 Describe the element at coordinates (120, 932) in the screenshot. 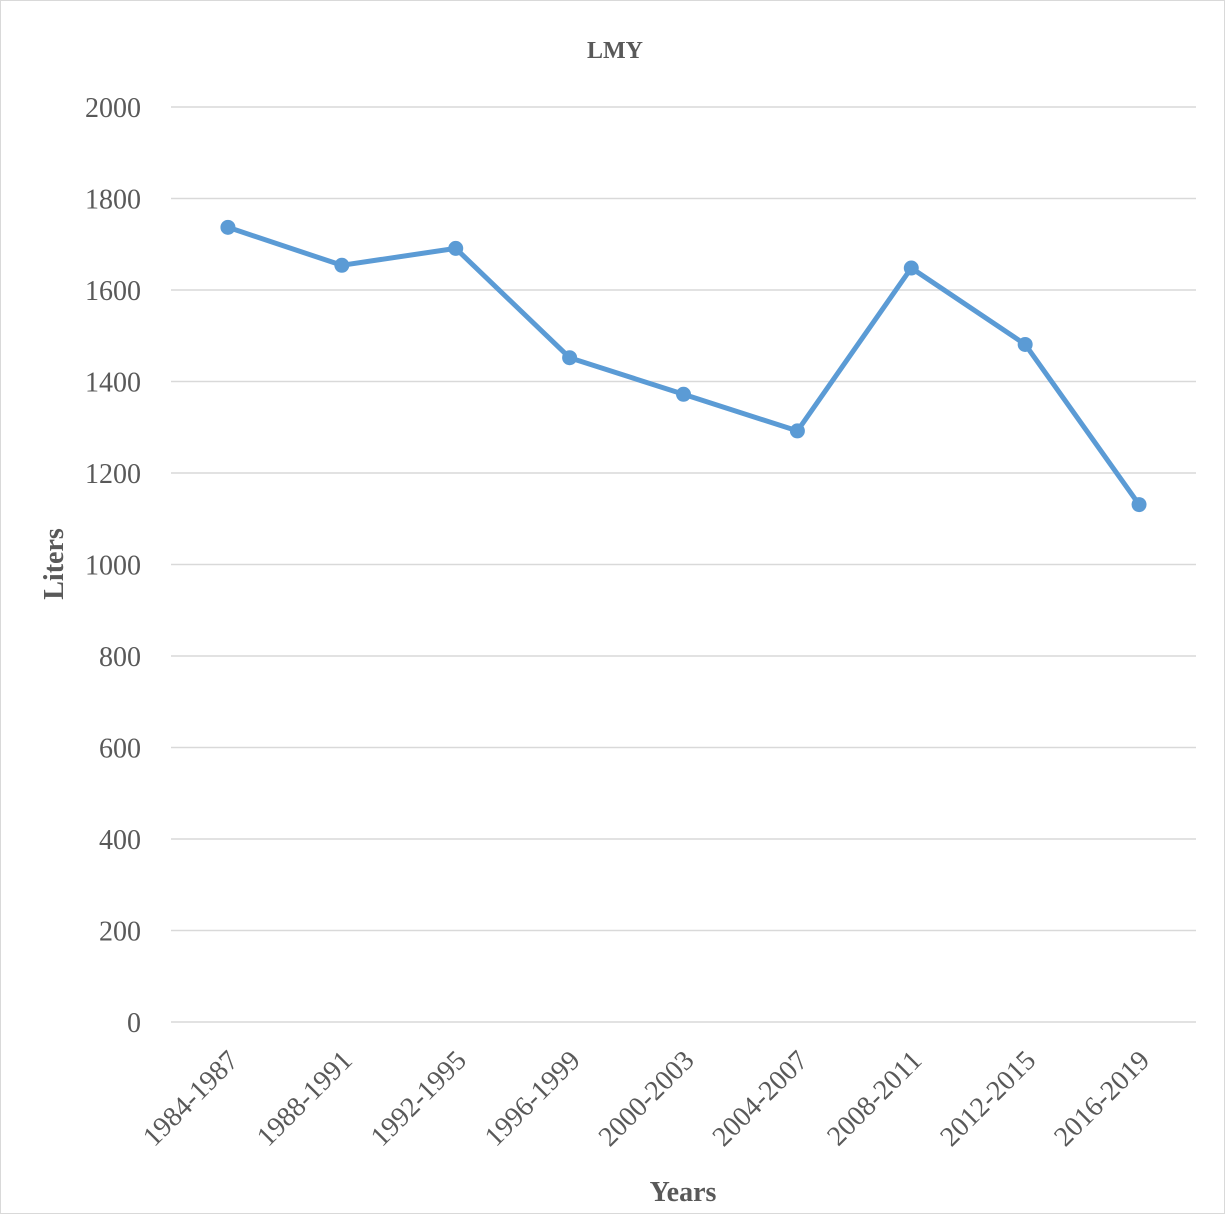

I see `y-tick-label: 200` at that location.